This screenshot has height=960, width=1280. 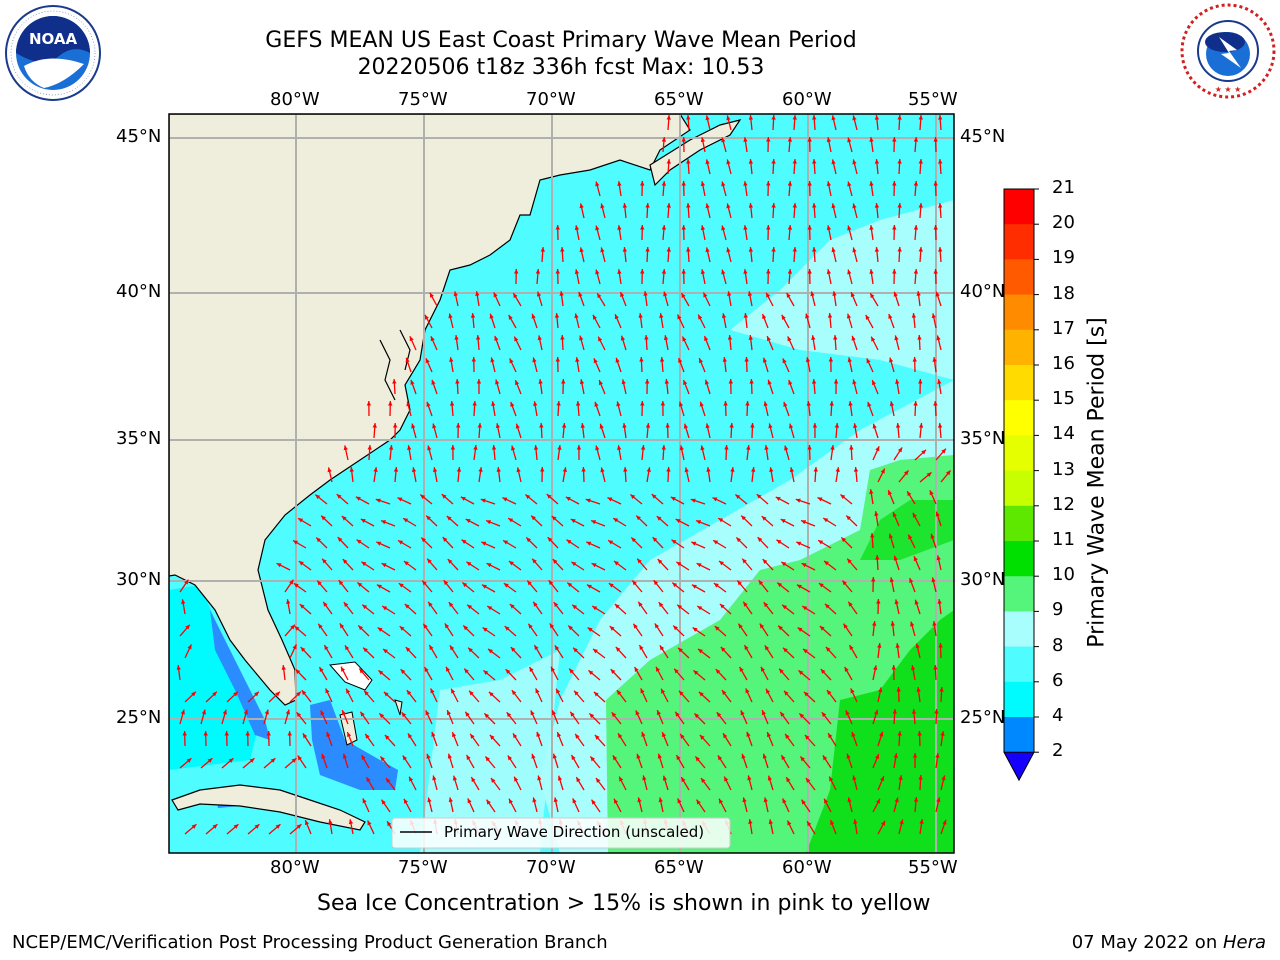 I want to click on colorbar-tick-label: 8, so click(x=1058, y=645).